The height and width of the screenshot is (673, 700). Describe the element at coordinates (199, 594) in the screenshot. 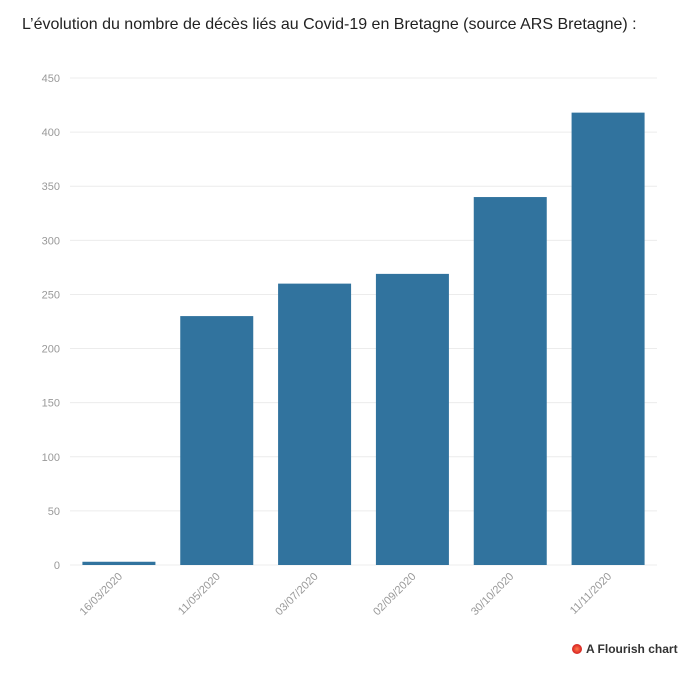

I see `x-tick-label: 11/05/2020` at that location.